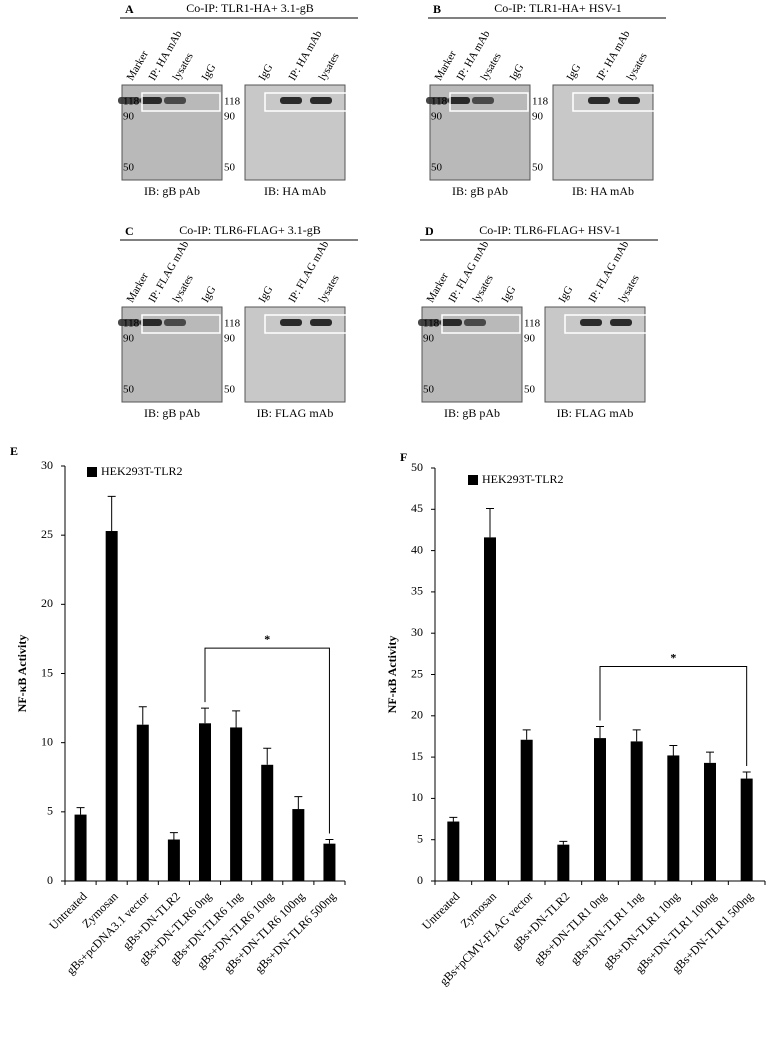  Describe the element at coordinates (417, 673) in the screenshot. I see `y-tick-label: 25` at that location.